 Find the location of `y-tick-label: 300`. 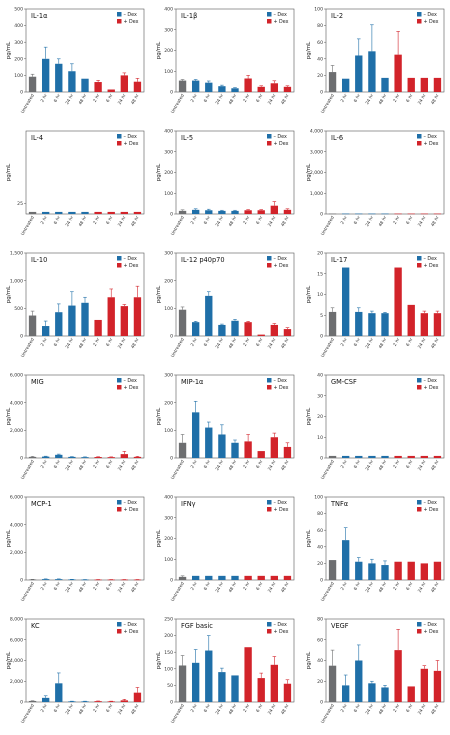

y-tick-label: 300 is located at coordinates (168, 376).